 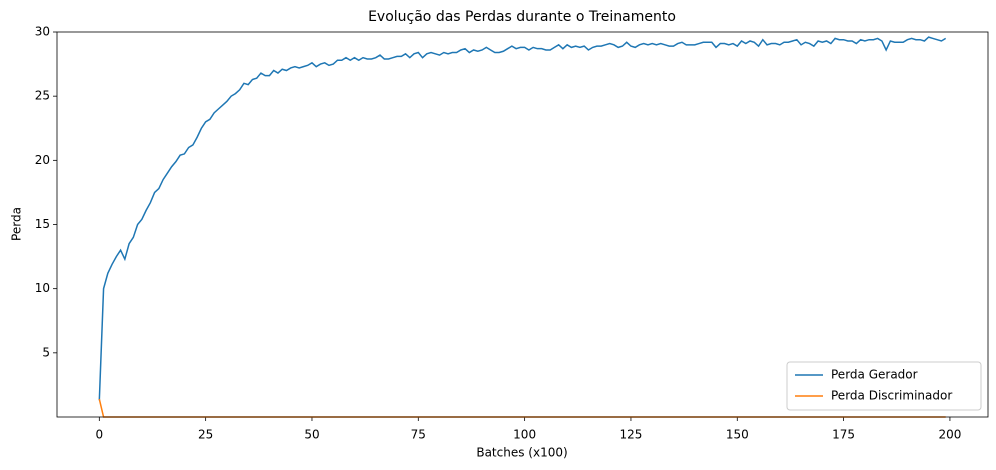 What do you see at coordinates (42, 288) in the screenshot?
I see `y-tick-label: 10` at bounding box center [42, 288].